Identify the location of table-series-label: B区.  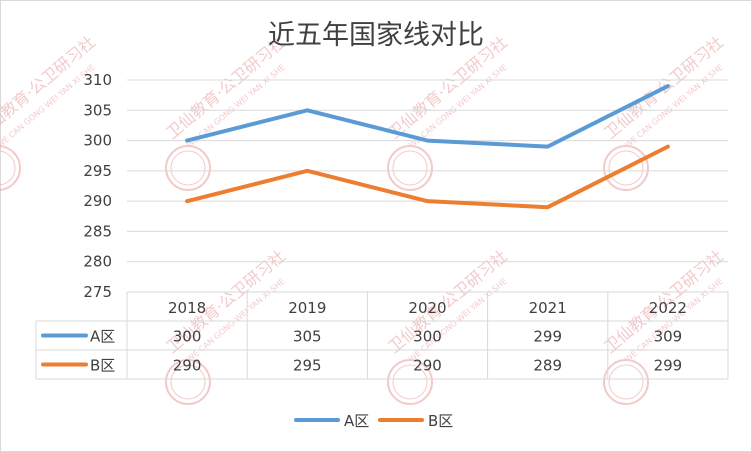
(102, 366).